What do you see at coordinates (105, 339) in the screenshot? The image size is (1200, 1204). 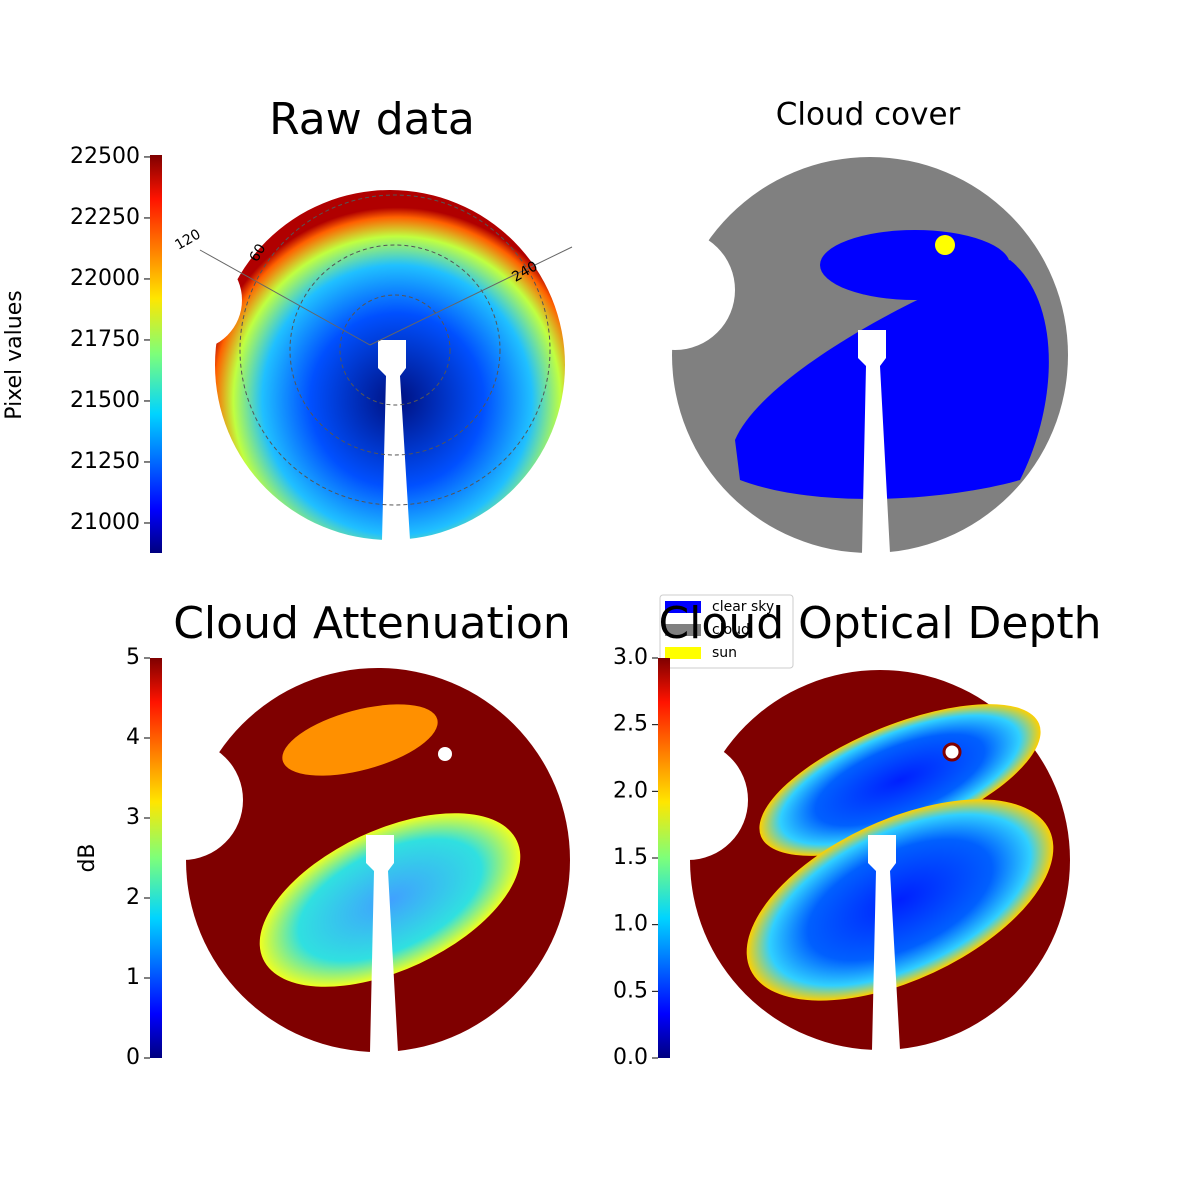 I see `colorbar-tick-label: 21750` at bounding box center [105, 339].